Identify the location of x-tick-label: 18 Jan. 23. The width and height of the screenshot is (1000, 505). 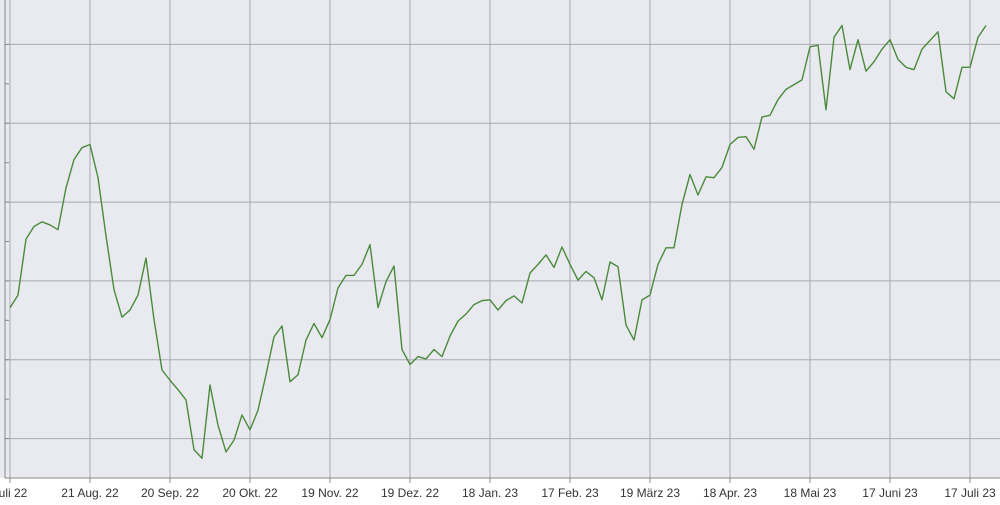
(490, 493).